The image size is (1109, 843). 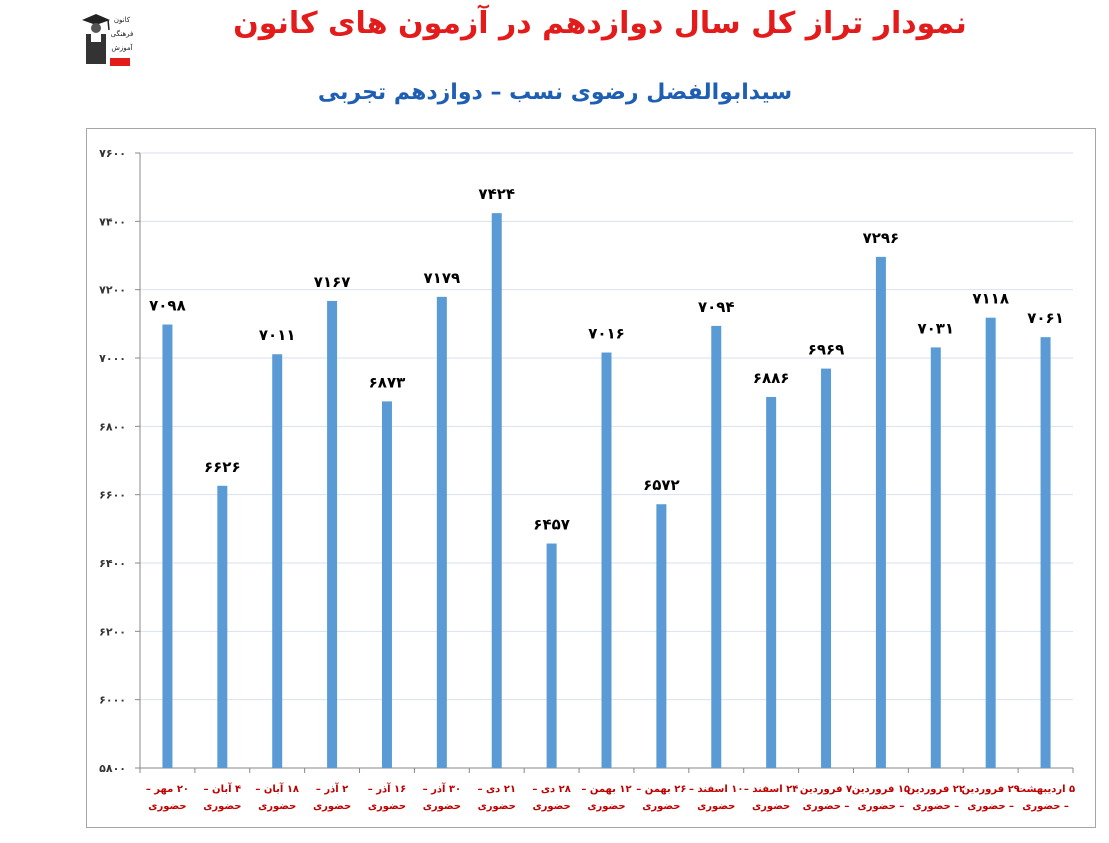 What do you see at coordinates (112, 563) in the screenshot?
I see `y-tick-label: ۶۴۰۰` at bounding box center [112, 563].